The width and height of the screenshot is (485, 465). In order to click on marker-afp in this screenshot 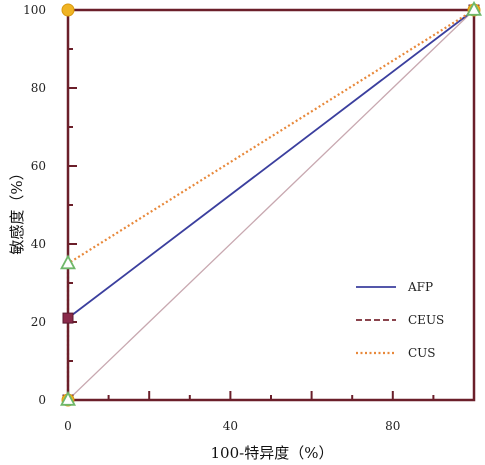, I will do `click(68, 318)`.